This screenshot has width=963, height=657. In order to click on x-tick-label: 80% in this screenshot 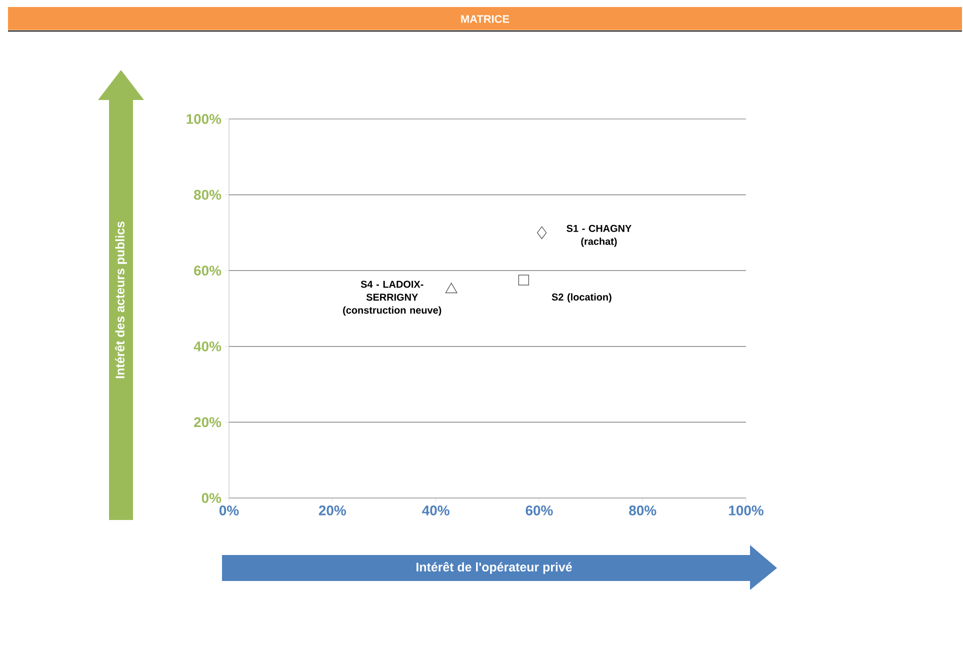, I will do `click(642, 511)`.